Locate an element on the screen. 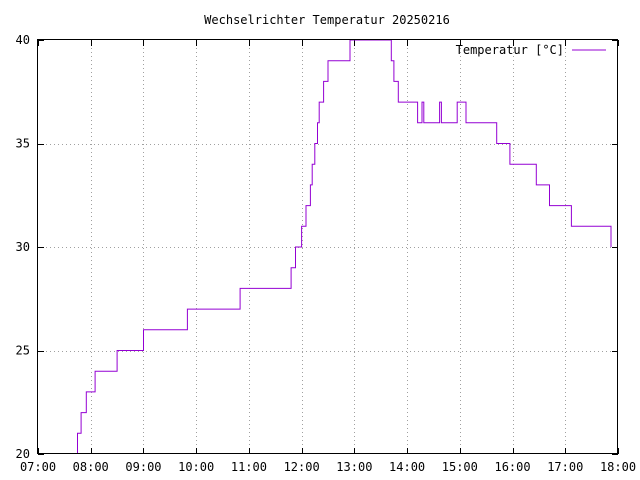  y-tick-label: 20 is located at coordinates (23, 454).